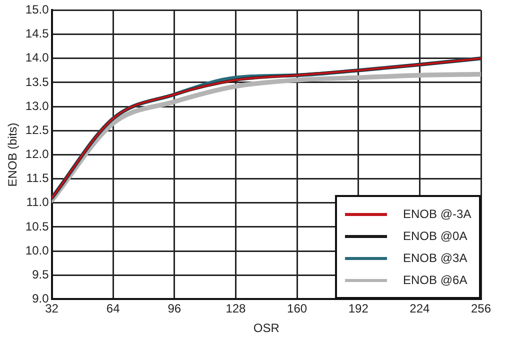  Describe the element at coordinates (37, 129) in the screenshot. I see `y-tick-label: 12.5` at that location.